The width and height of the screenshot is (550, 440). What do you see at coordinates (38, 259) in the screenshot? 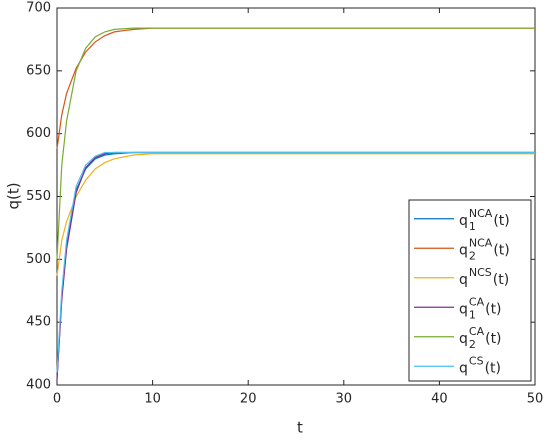
I see `y-tick-label: 500` at bounding box center [38, 259].